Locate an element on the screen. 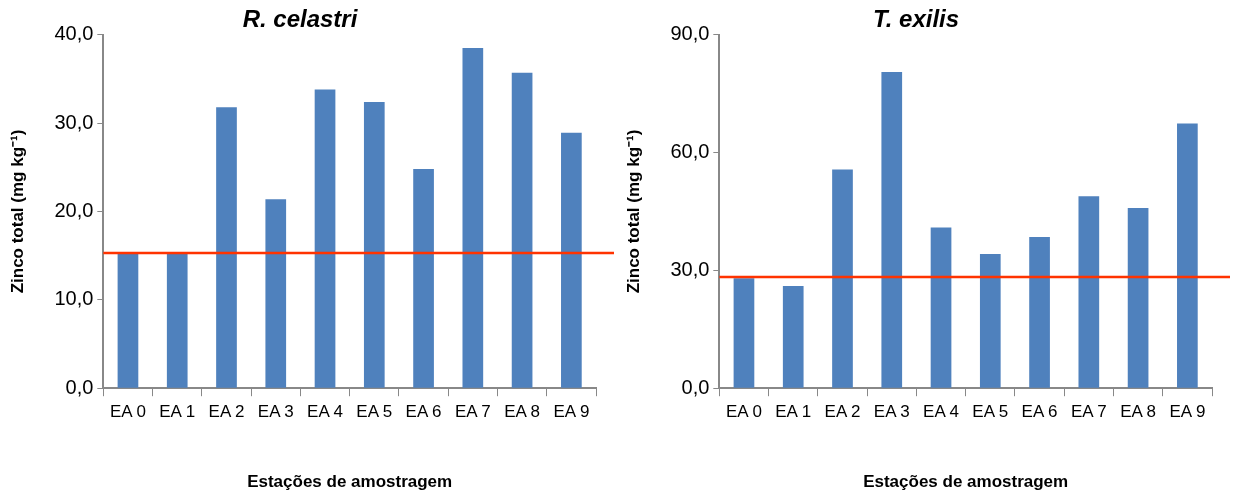 This screenshot has width=1233, height=497. y-tick-label: 40,0 is located at coordinates (74, 33).